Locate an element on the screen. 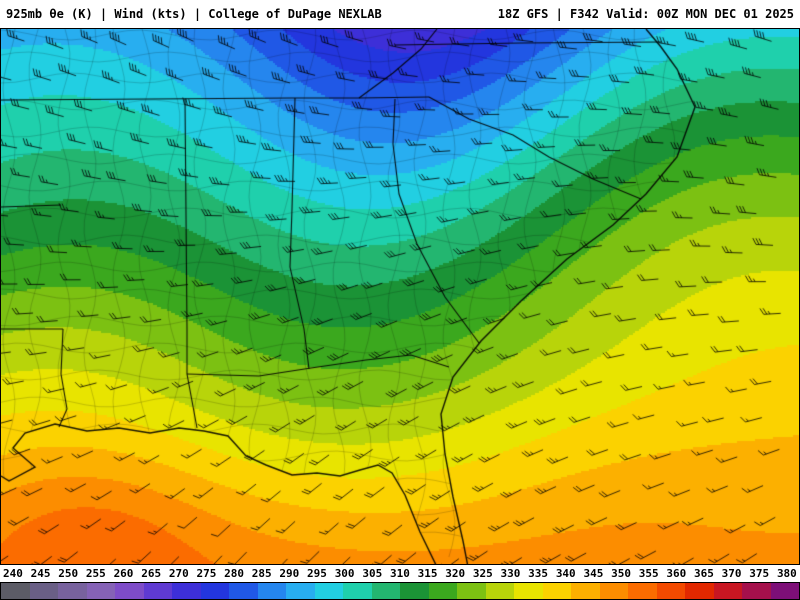 Image resolution: width=800 pixels, height=600 pixels. colorbar-tick-label: 295 is located at coordinates (317, 573).